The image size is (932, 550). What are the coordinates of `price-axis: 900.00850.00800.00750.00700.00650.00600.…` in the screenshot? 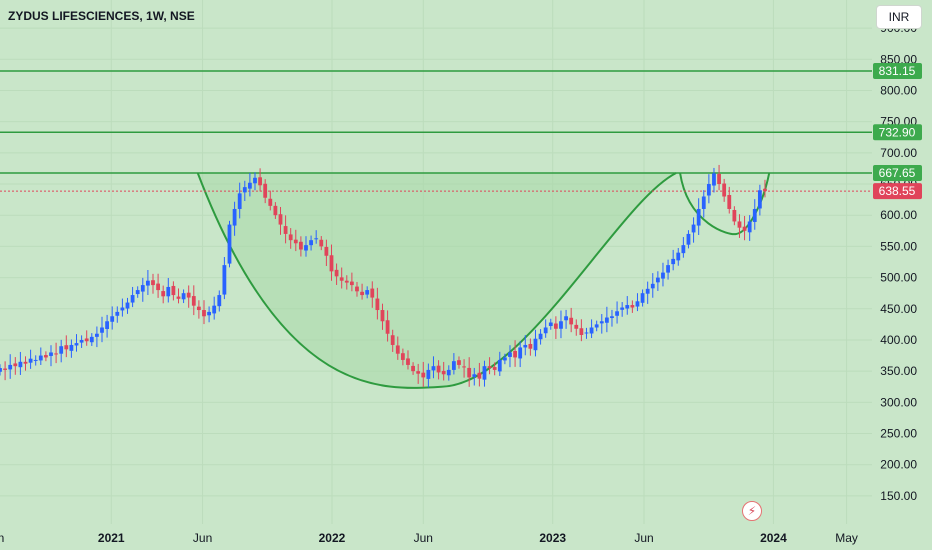 It's located at (898, 262).